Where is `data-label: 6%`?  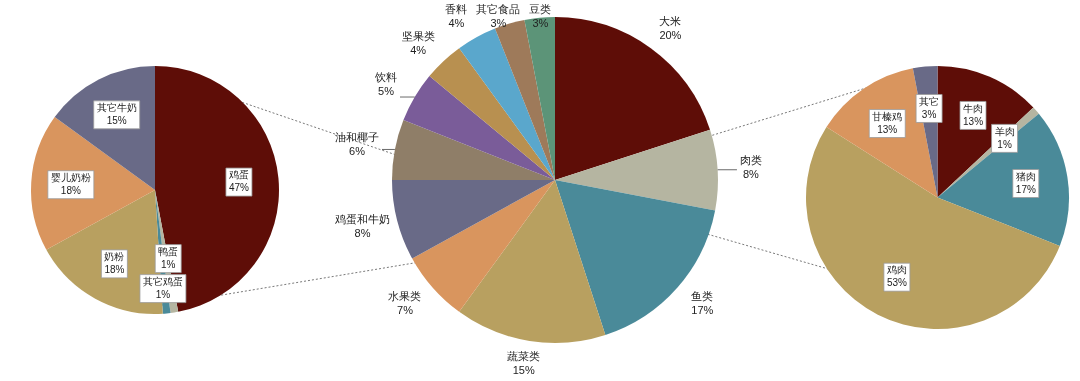 data-label: 6% is located at coordinates (357, 150).